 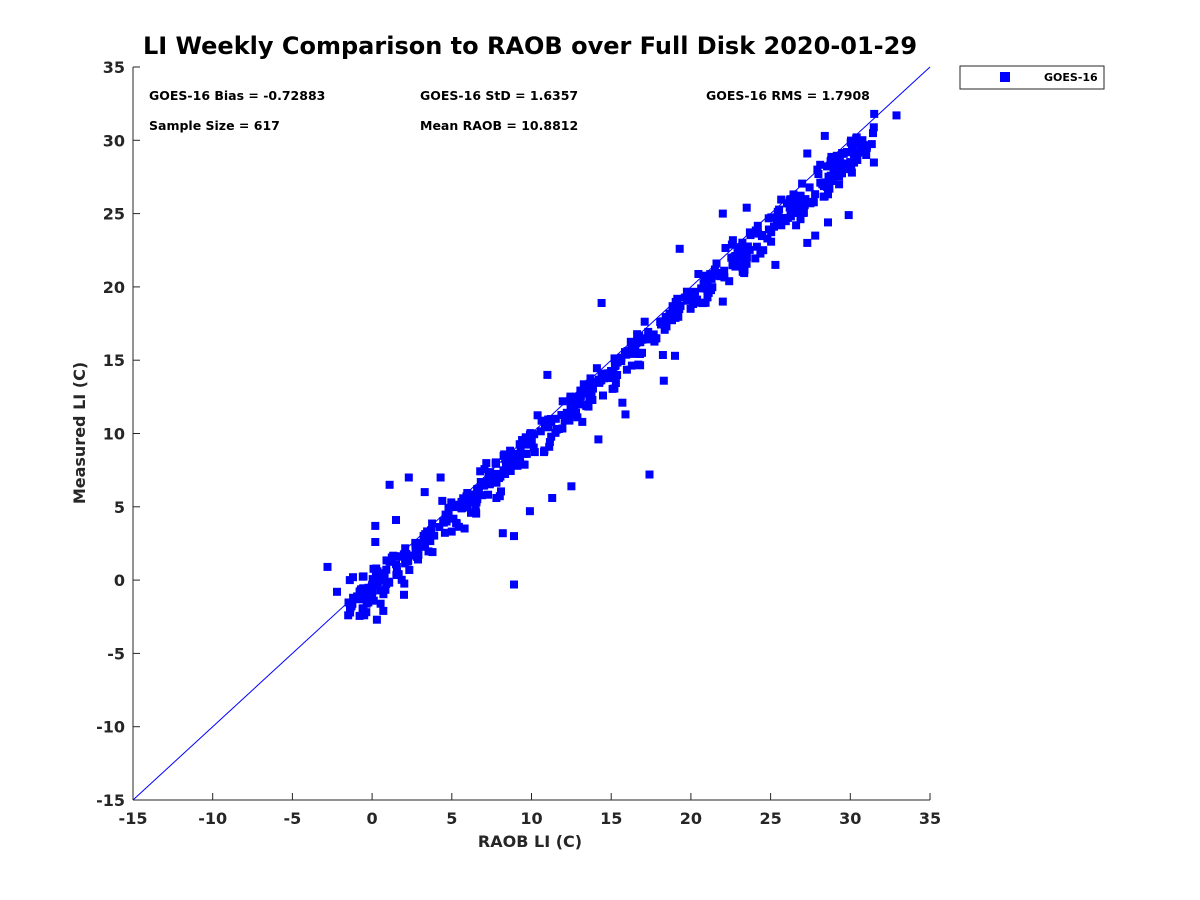 What do you see at coordinates (114, 434) in the screenshot?
I see `y-tick-label: 10` at bounding box center [114, 434].